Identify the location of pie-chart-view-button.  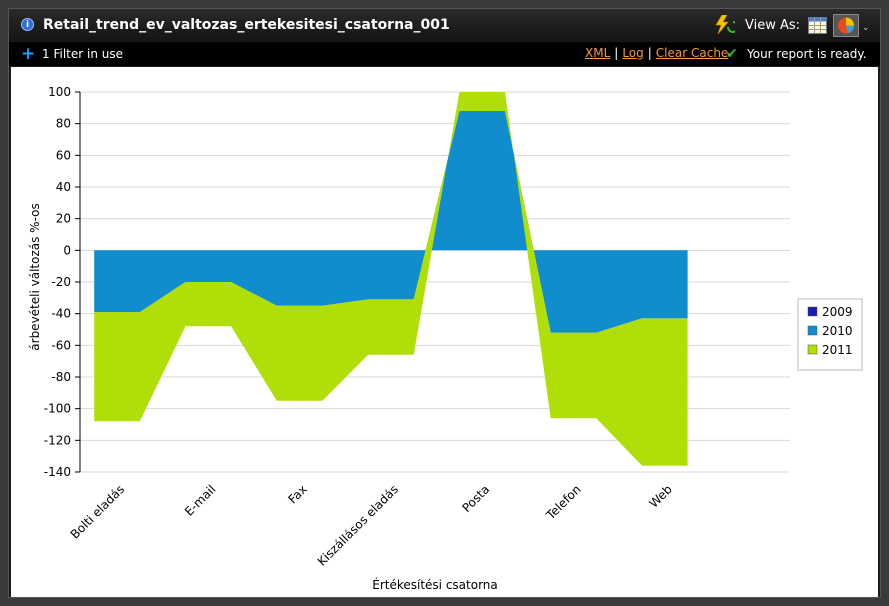
(846, 25).